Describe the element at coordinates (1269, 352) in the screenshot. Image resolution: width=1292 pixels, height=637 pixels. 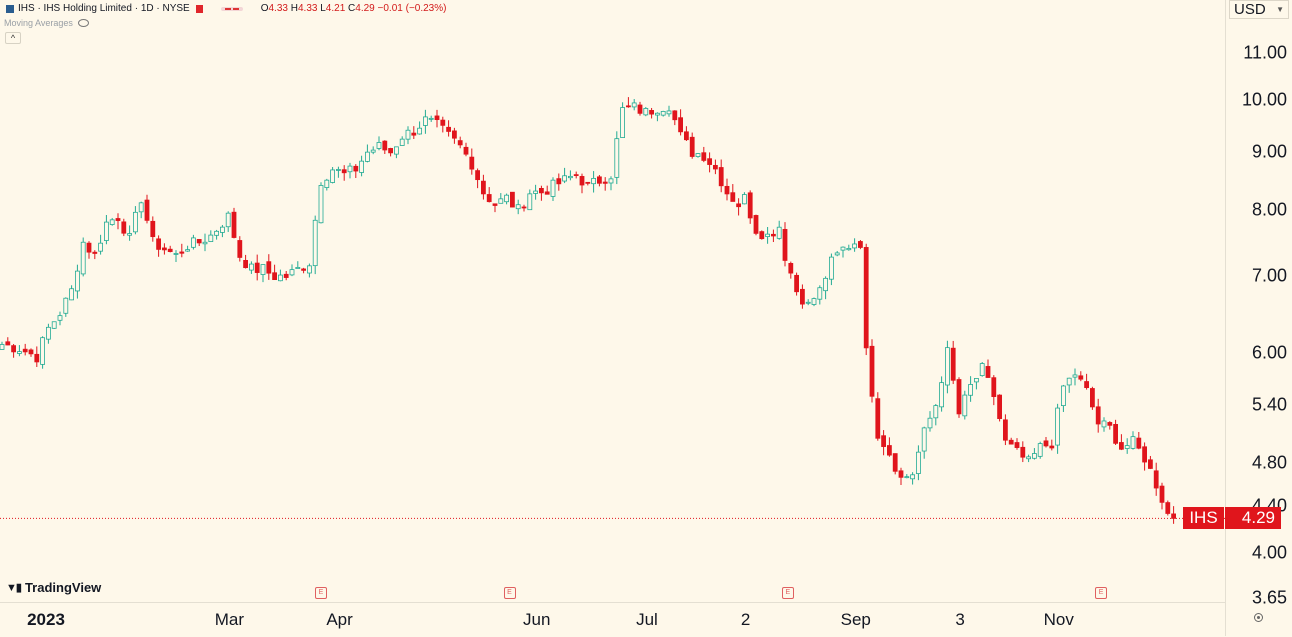
I see `price-tick-label: 6.00` at that location.